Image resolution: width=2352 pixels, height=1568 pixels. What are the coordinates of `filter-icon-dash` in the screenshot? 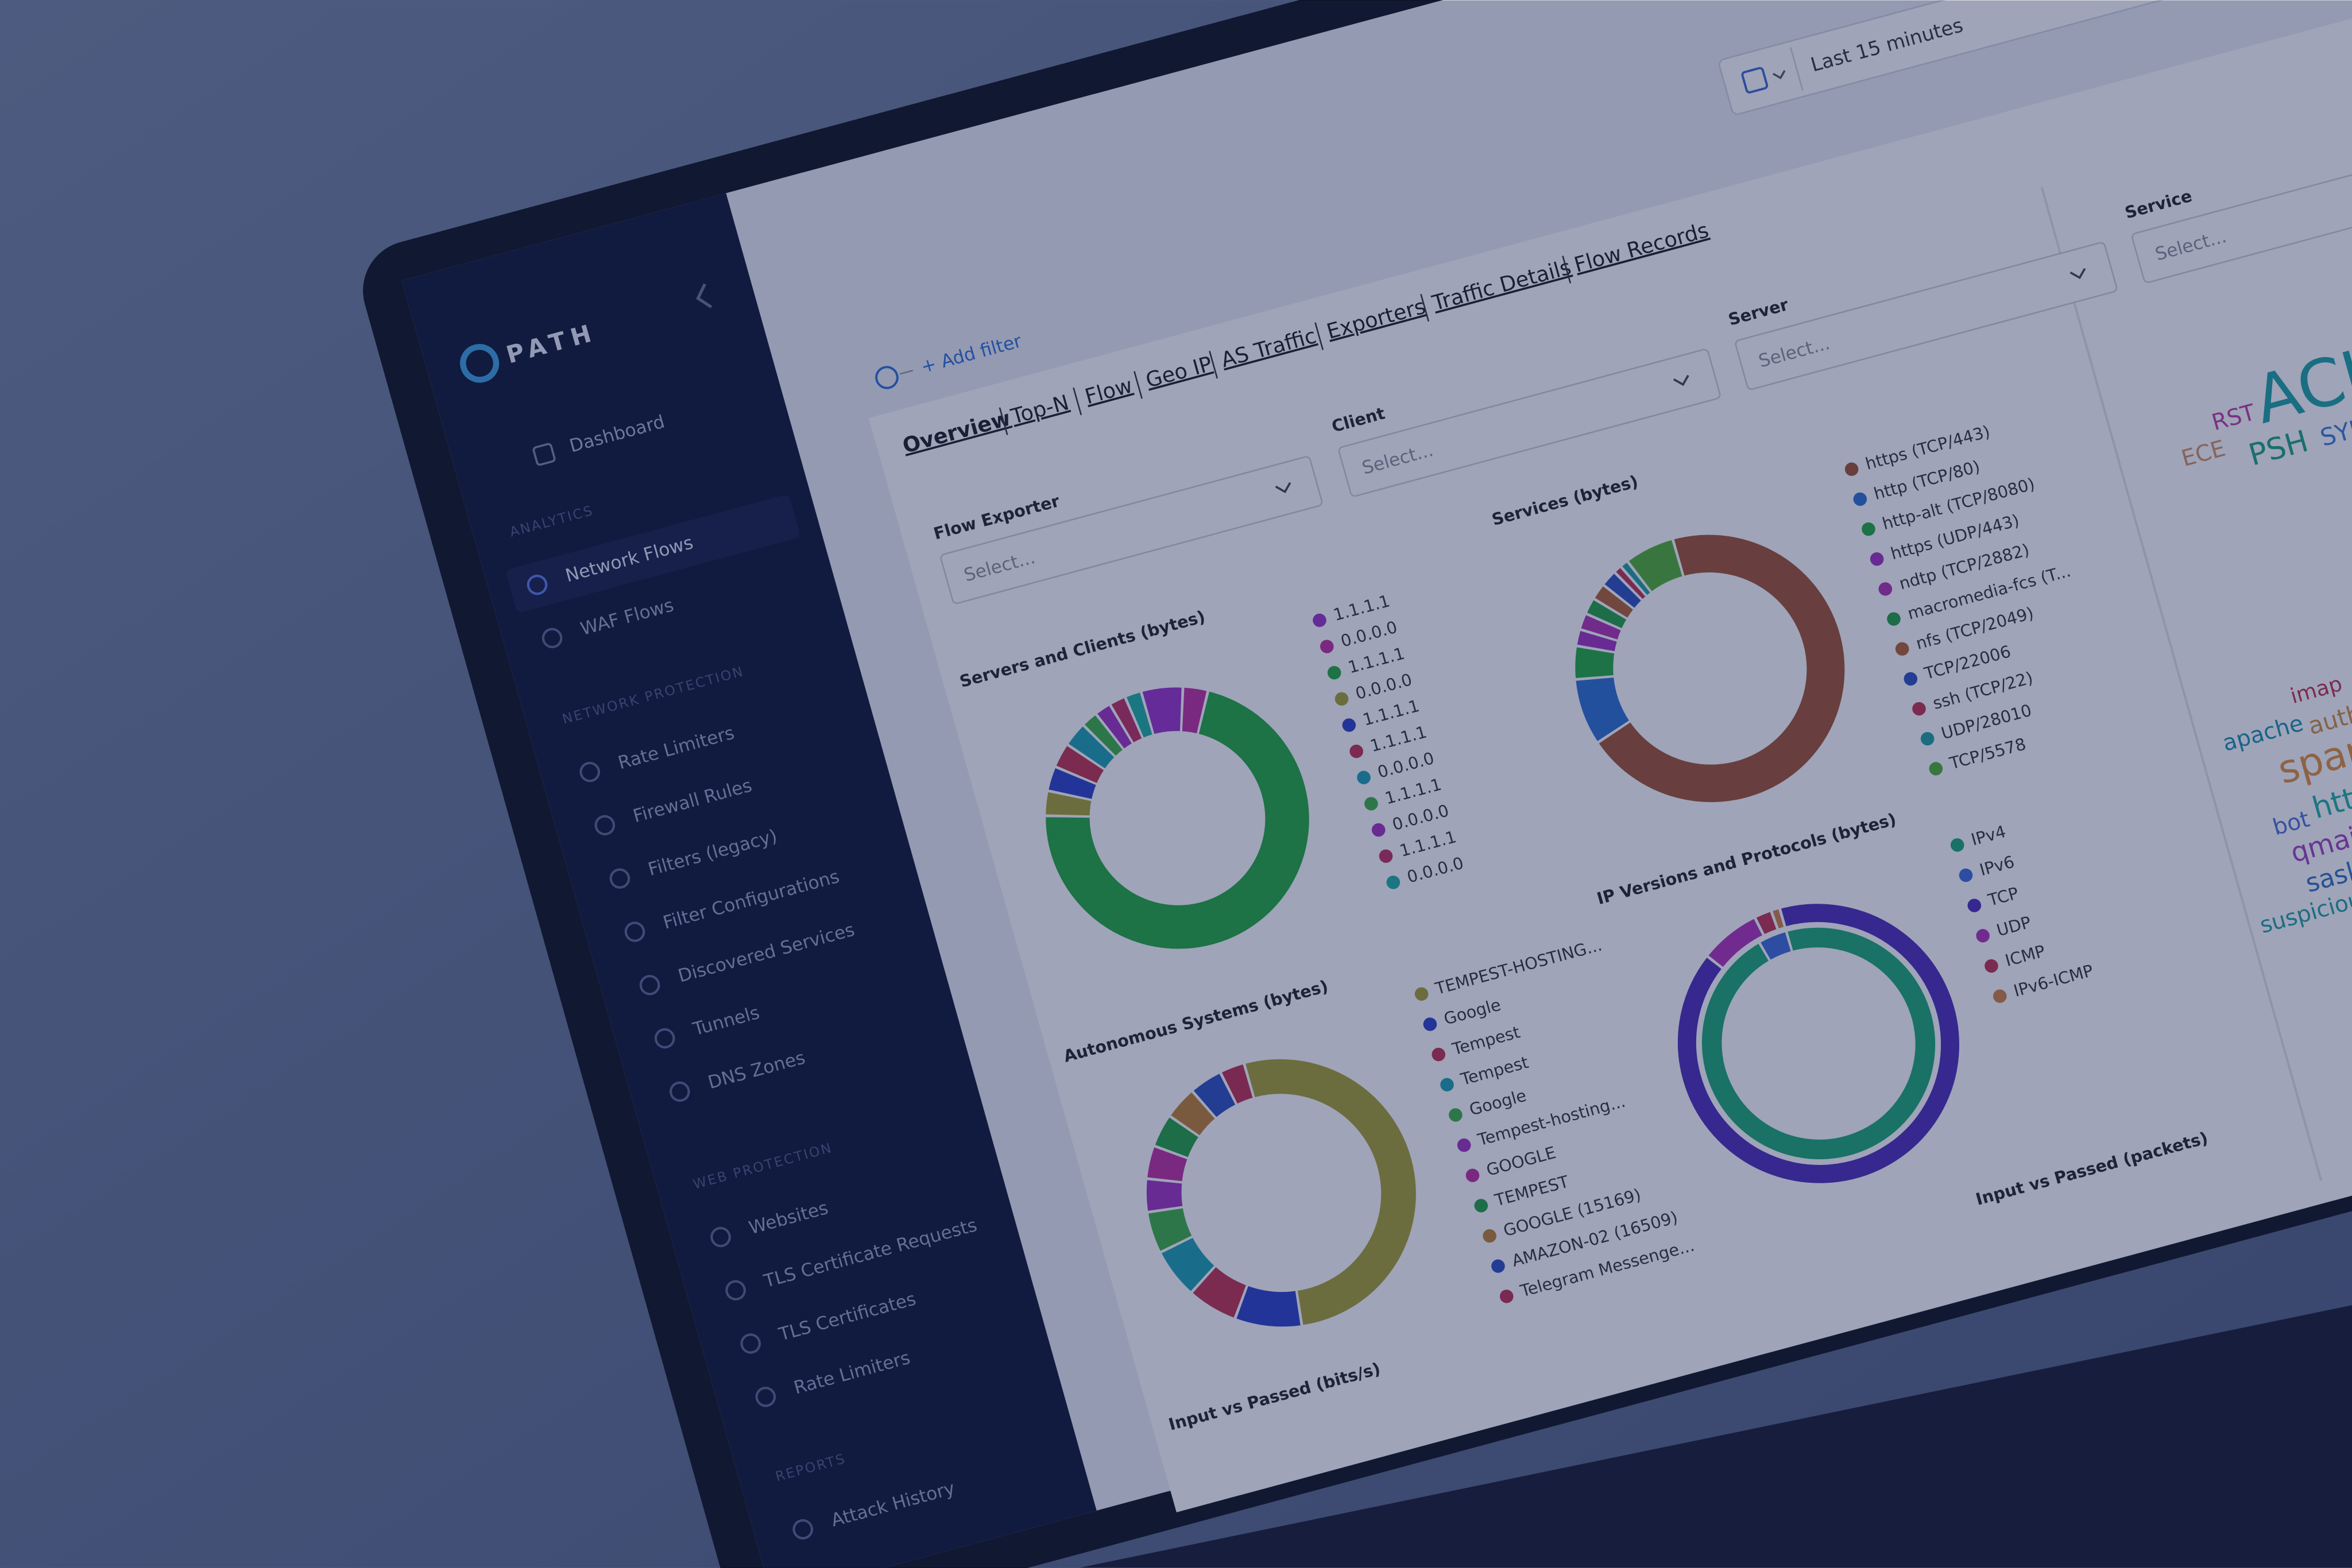 It's located at (906, 372).